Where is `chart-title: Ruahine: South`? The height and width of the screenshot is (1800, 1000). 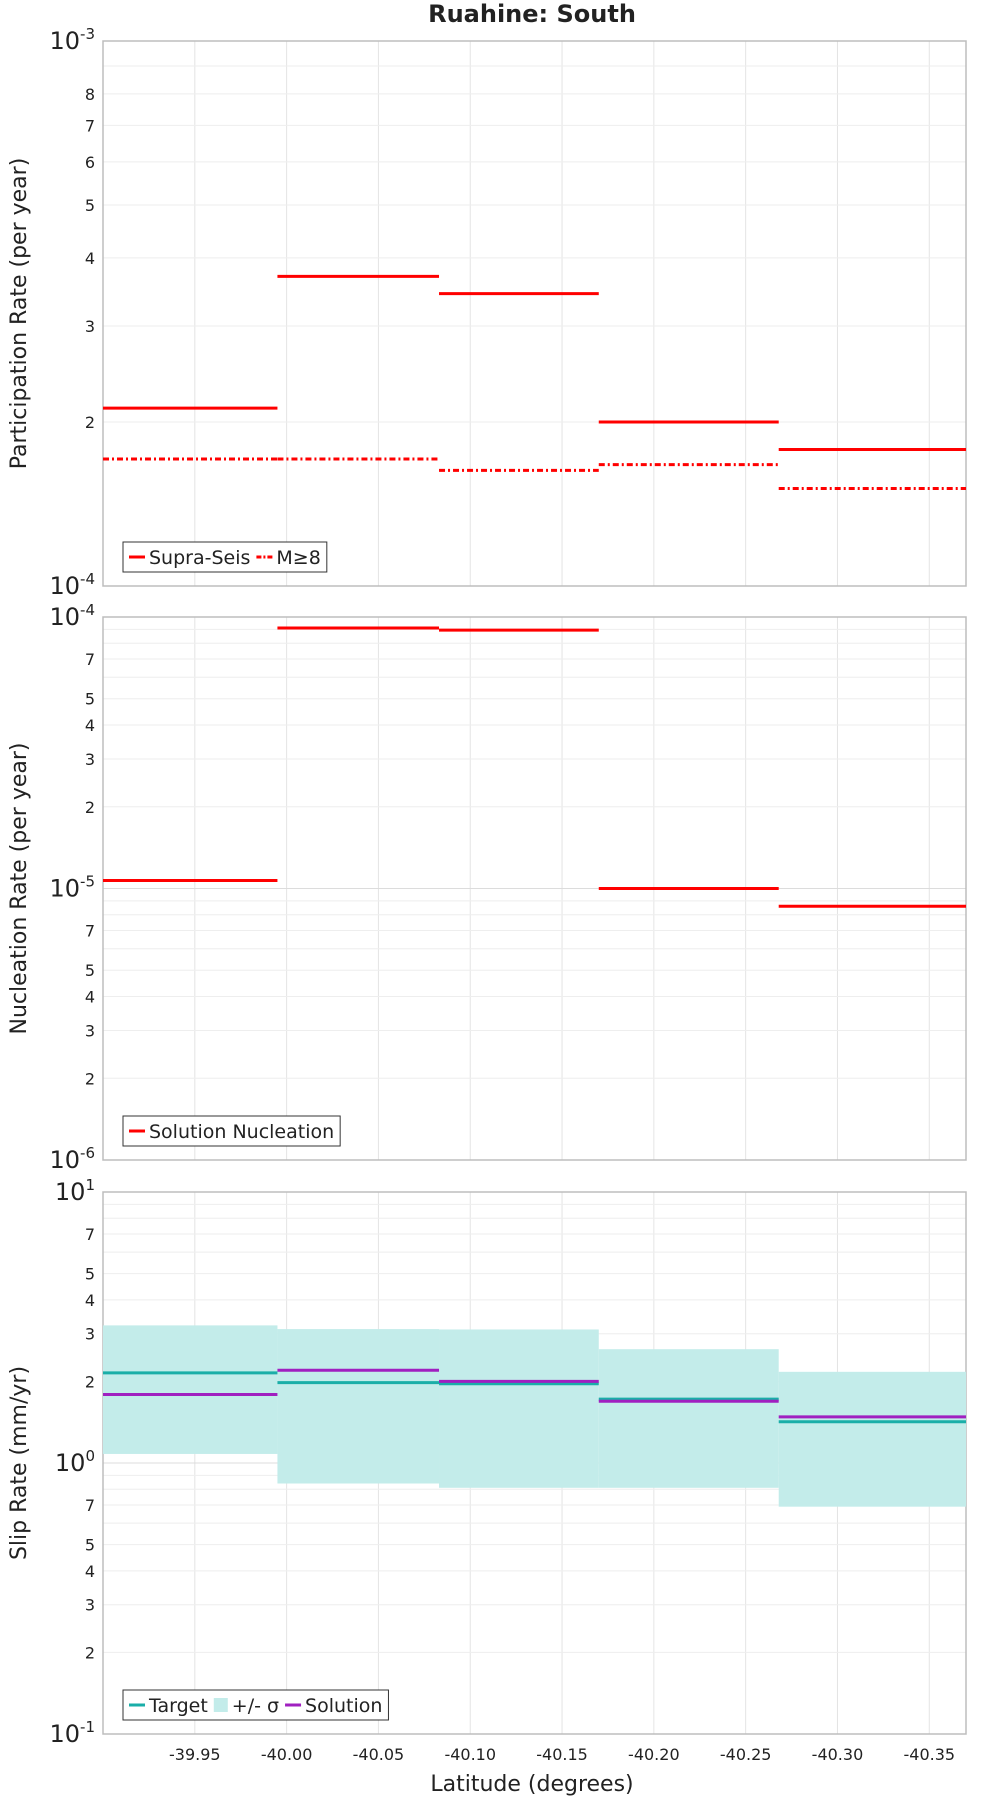 chart-title: Ruahine: South is located at coordinates (532, 14).